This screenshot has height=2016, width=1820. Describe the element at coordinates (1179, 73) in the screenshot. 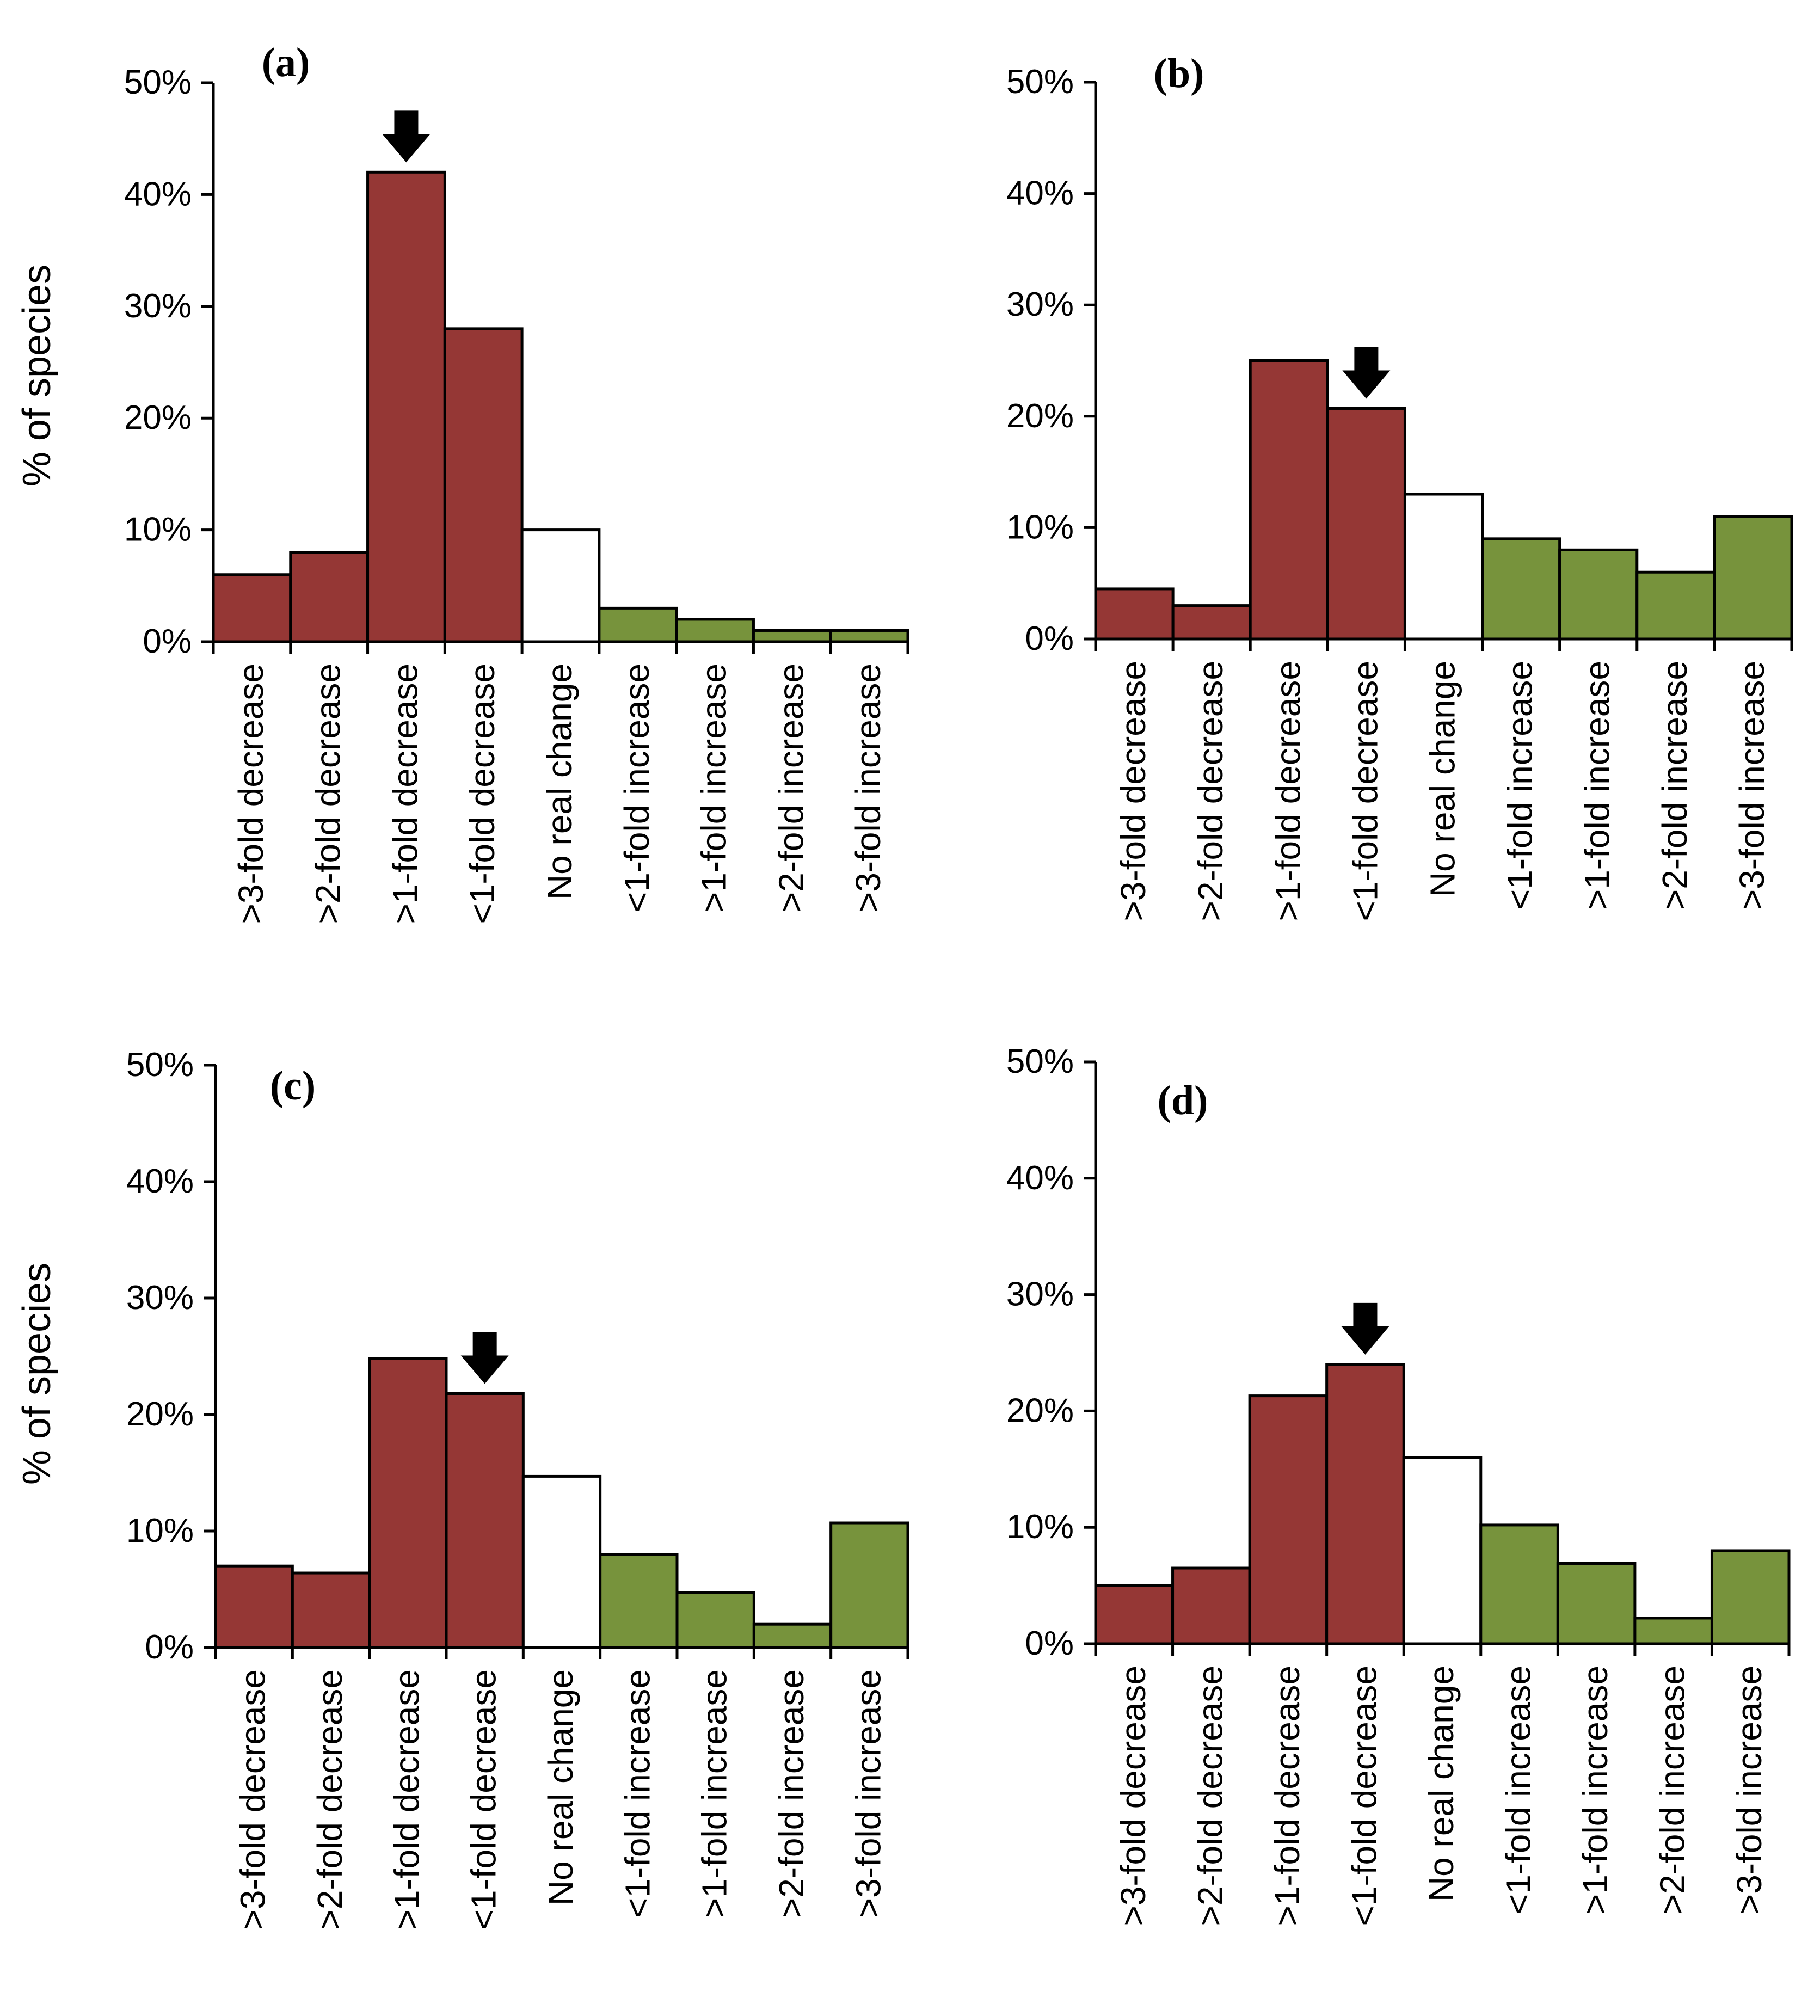

I see `panel-label: (b)` at that location.